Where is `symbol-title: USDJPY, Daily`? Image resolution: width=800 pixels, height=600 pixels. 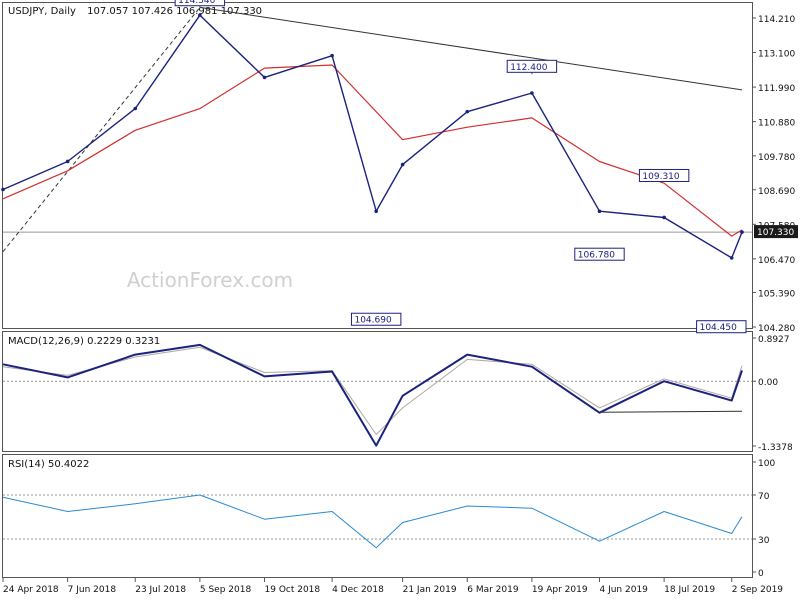 symbol-title: USDJPY, Daily is located at coordinates (42, 11).